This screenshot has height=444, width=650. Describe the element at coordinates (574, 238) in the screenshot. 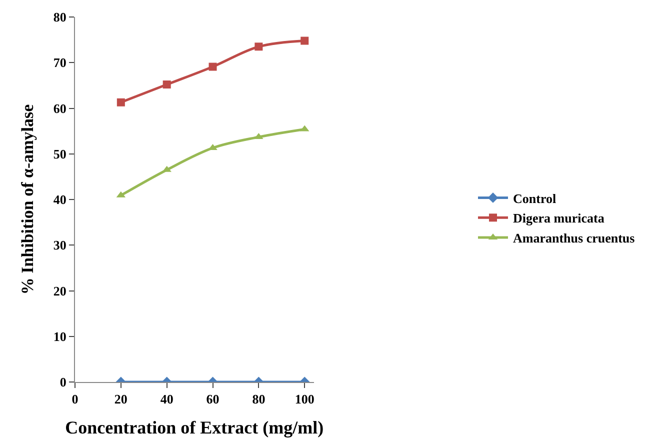

I see `legend-label: Amaranthus cruentus` at that location.